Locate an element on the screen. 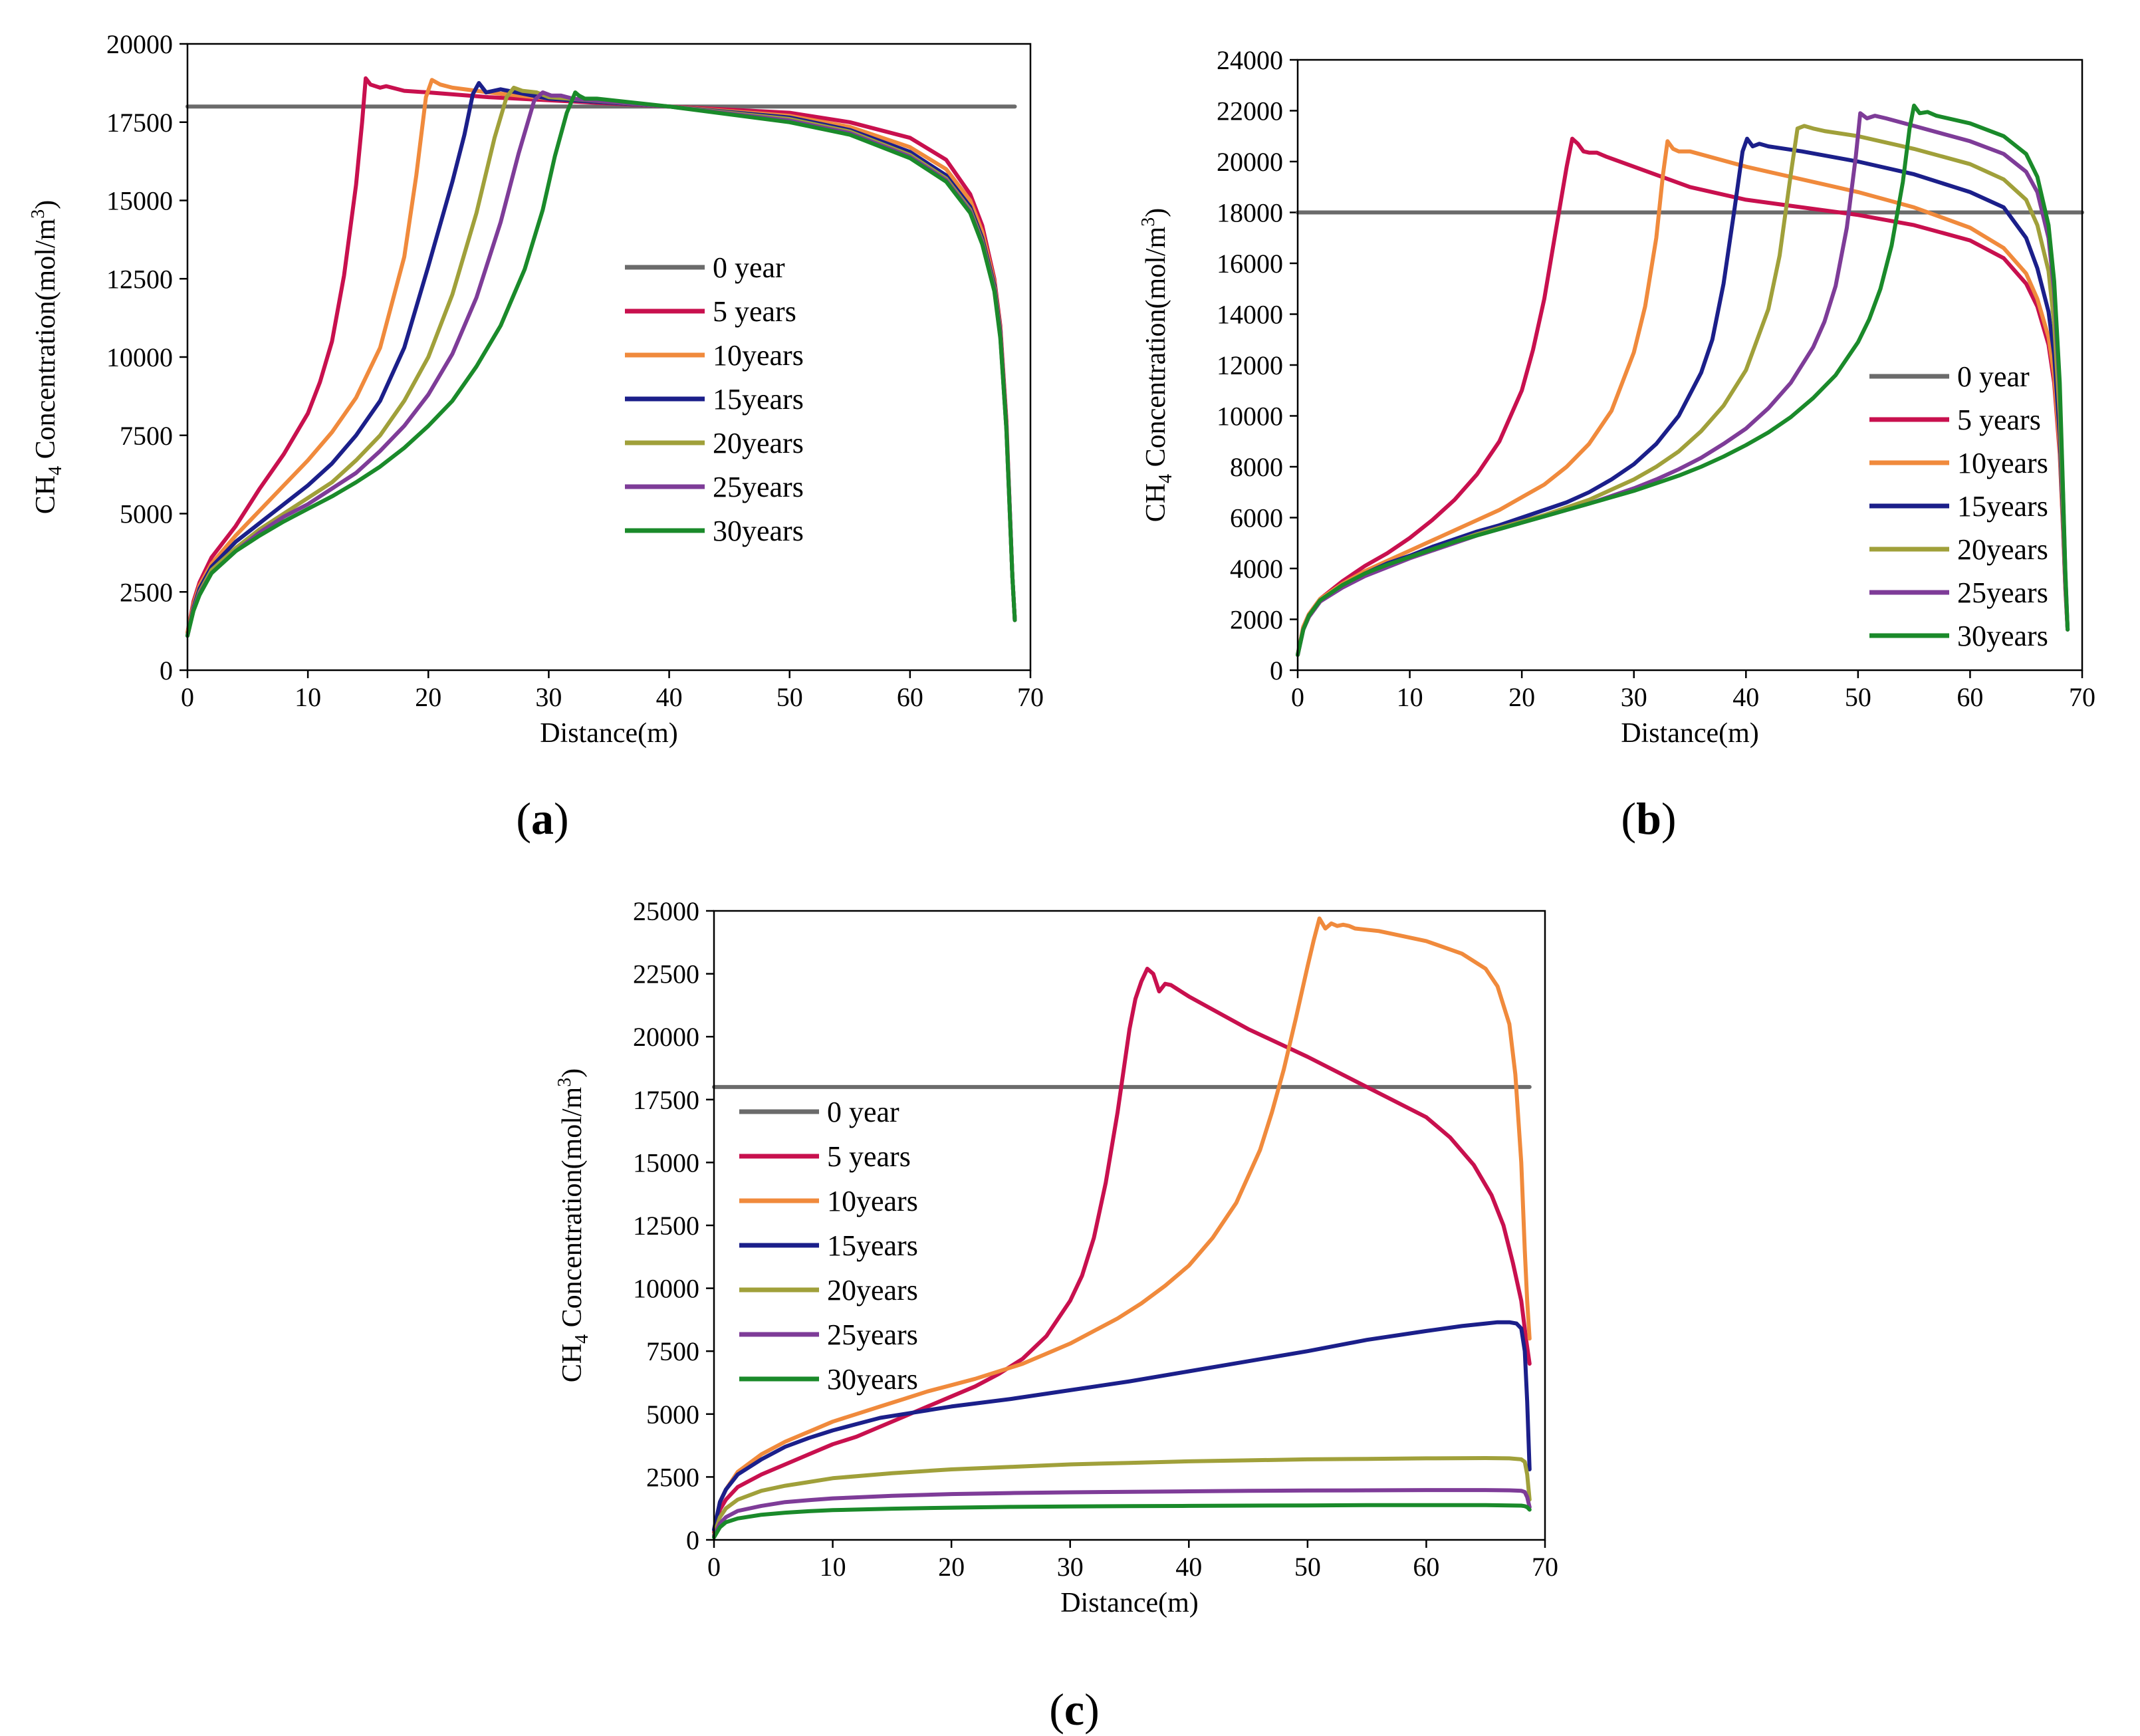 The width and height of the screenshot is (2140, 1736). y-tick-label: 4000 is located at coordinates (1256, 569).